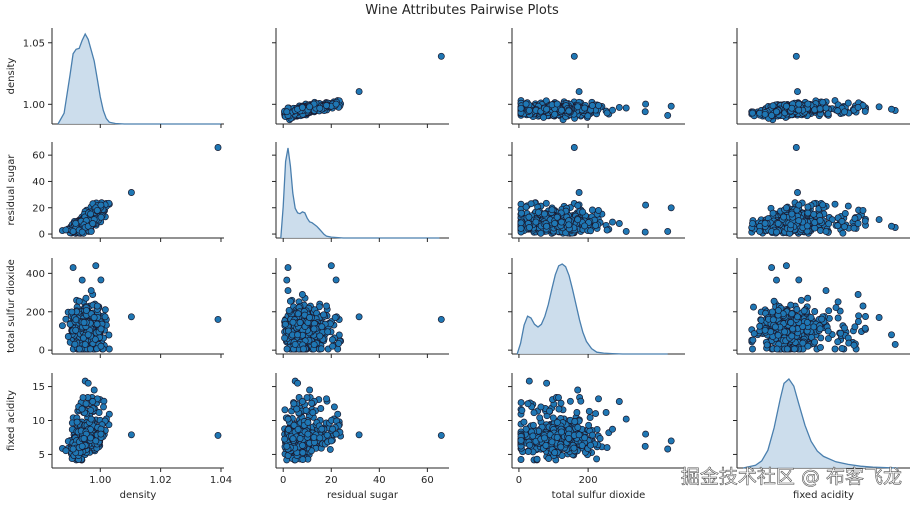 The image size is (919, 506). I want to click on y-axis-label-residual-sugar: residual sugar, so click(11, 190).